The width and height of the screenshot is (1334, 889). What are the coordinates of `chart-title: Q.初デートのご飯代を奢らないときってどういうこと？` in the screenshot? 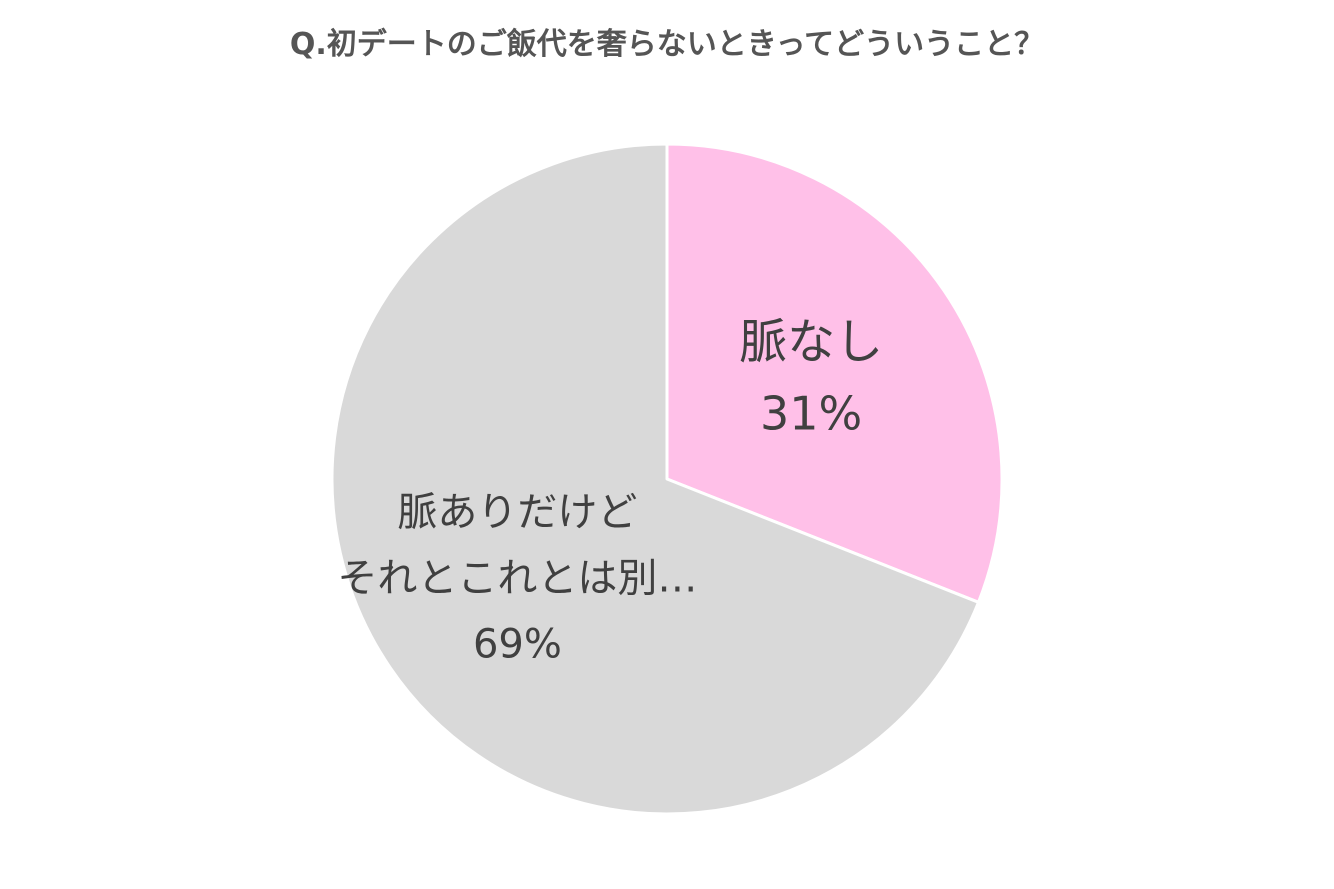 It's located at (667, 44).